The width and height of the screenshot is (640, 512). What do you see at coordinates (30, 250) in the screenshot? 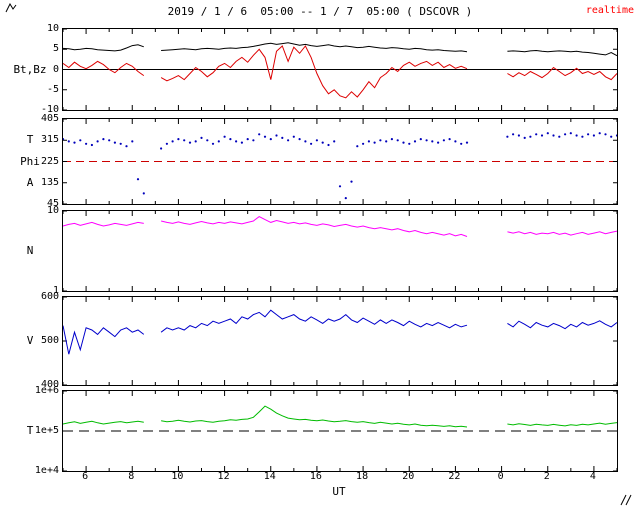
I see `panel-y-label: N` at bounding box center [30, 250].